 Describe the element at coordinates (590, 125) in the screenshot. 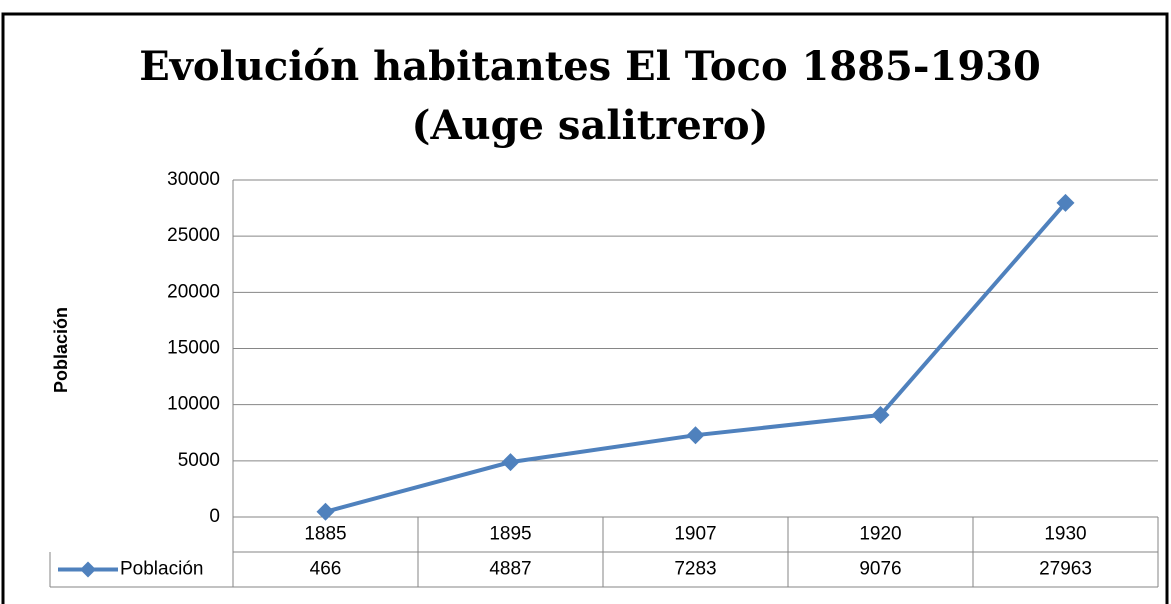

I see `chart-subtitle: (Auge salitrero)` at that location.